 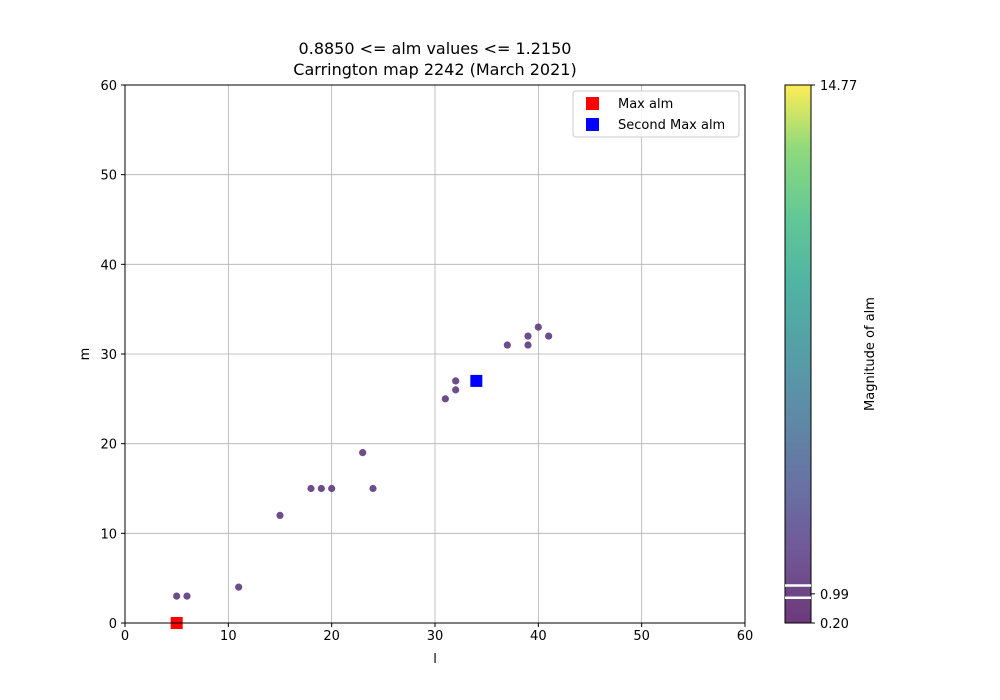 I want to click on y-tick-label: 60, so click(x=108, y=86).